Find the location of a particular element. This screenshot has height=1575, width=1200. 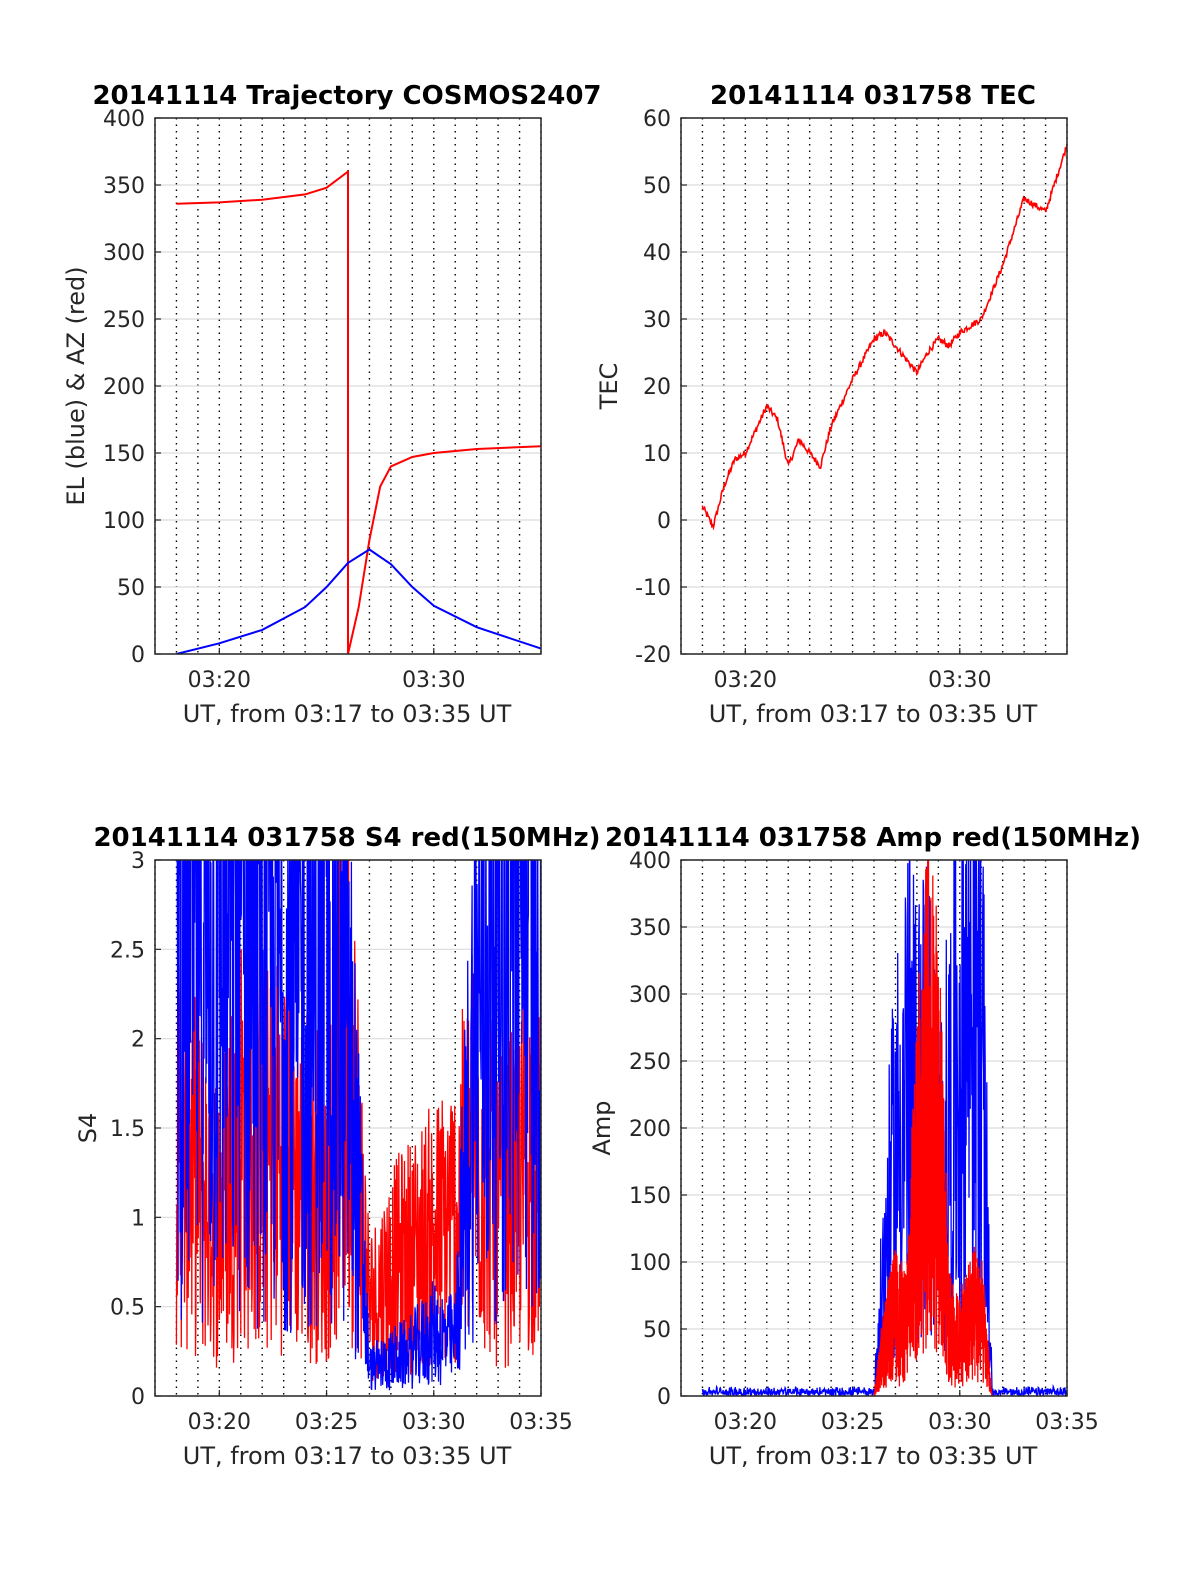

panel-s4-xticks: 03:20 03:25 03:30 03:35 is located at coordinates (380, 1412).